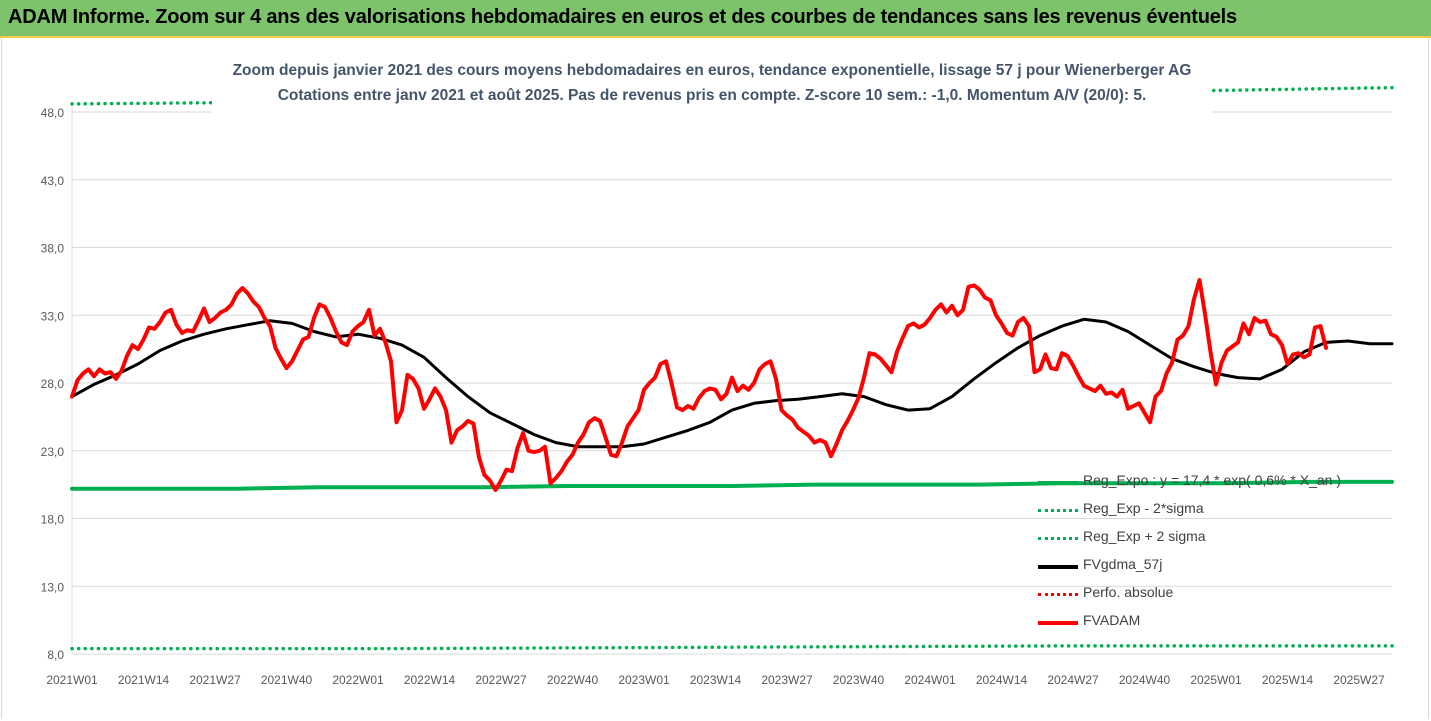 This screenshot has height=721, width=1431. I want to click on y-tick-label: 23,0, so click(53, 452).